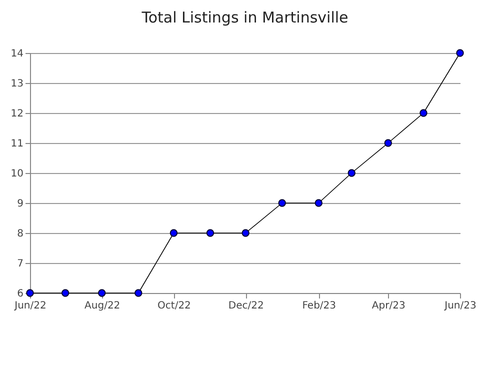  I want to click on y-tick-label: 14, so click(17, 54).